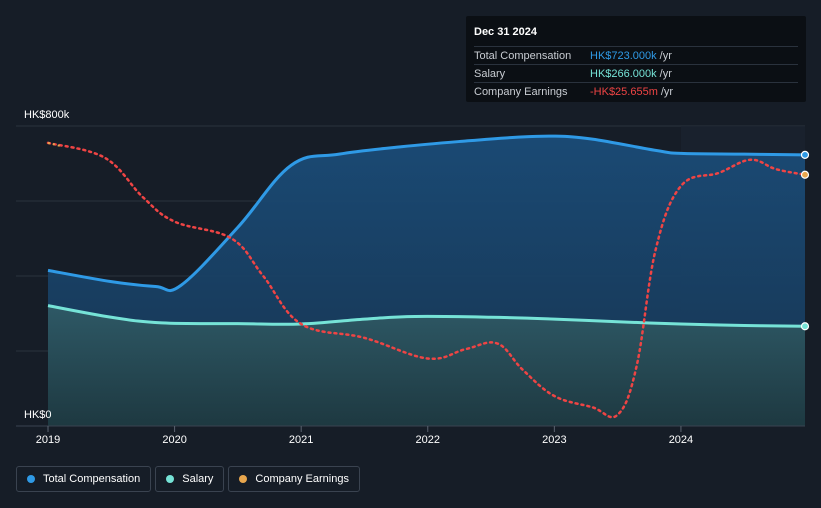 The width and height of the screenshot is (821, 508). I want to click on tooltip-label: Company Earnings, so click(521, 91).